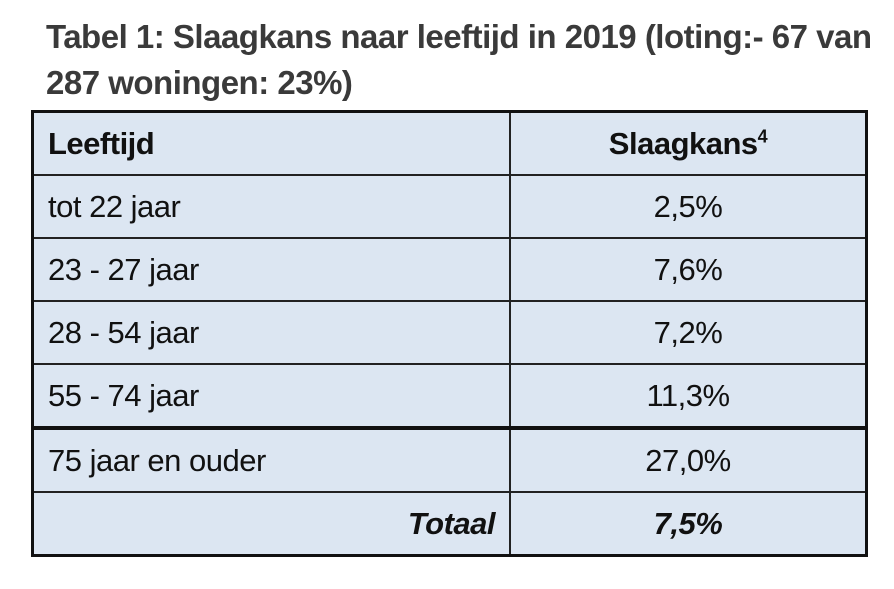  Describe the element at coordinates (271, 332) in the screenshot. I see `age-cell: 28 - 54 jaar` at that location.